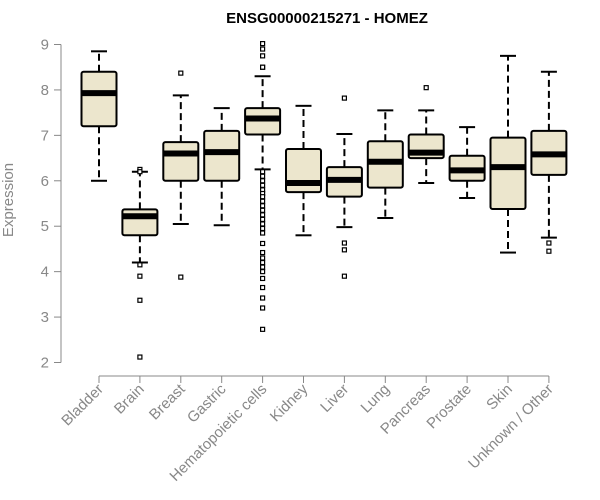 The height and width of the screenshot is (500, 600). What do you see at coordinates (45, 272) in the screenshot?
I see `y-tick-label: 4` at bounding box center [45, 272].